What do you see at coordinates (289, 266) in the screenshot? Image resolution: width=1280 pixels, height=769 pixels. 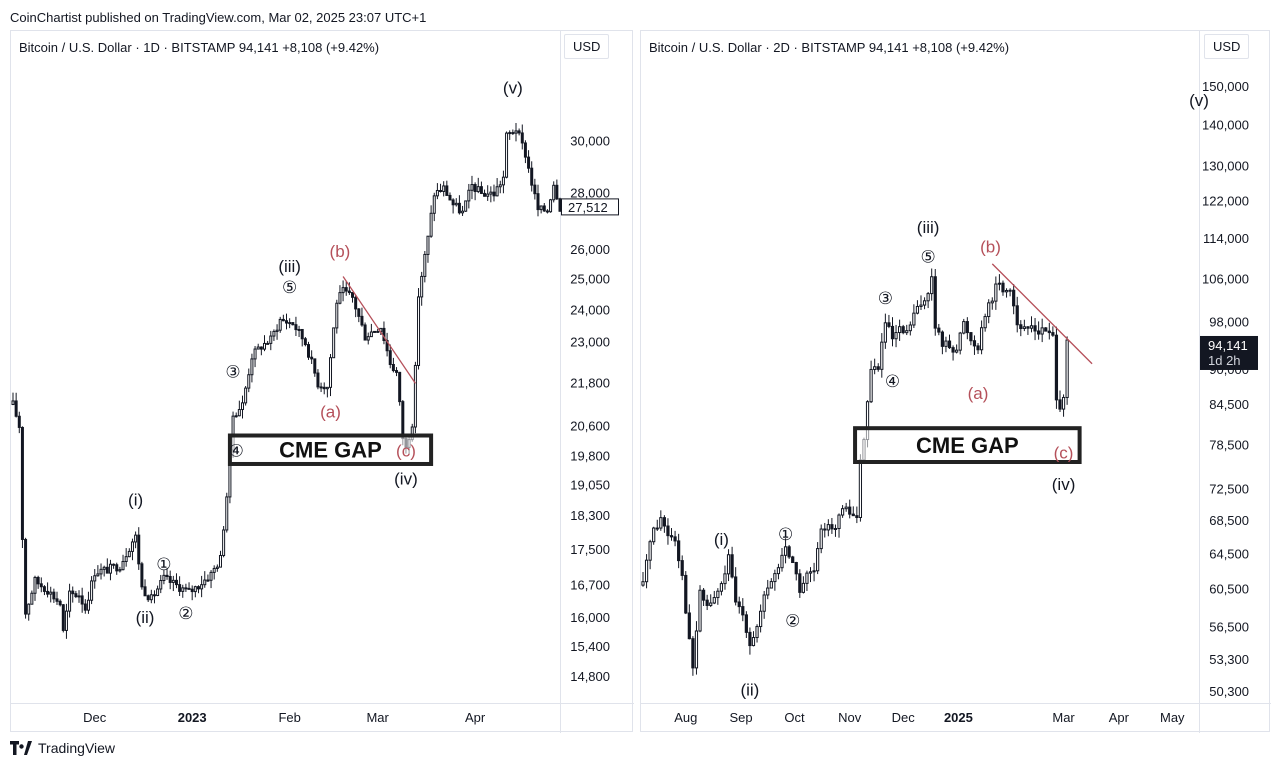 I see `wave-label: (iii)` at bounding box center [289, 266].